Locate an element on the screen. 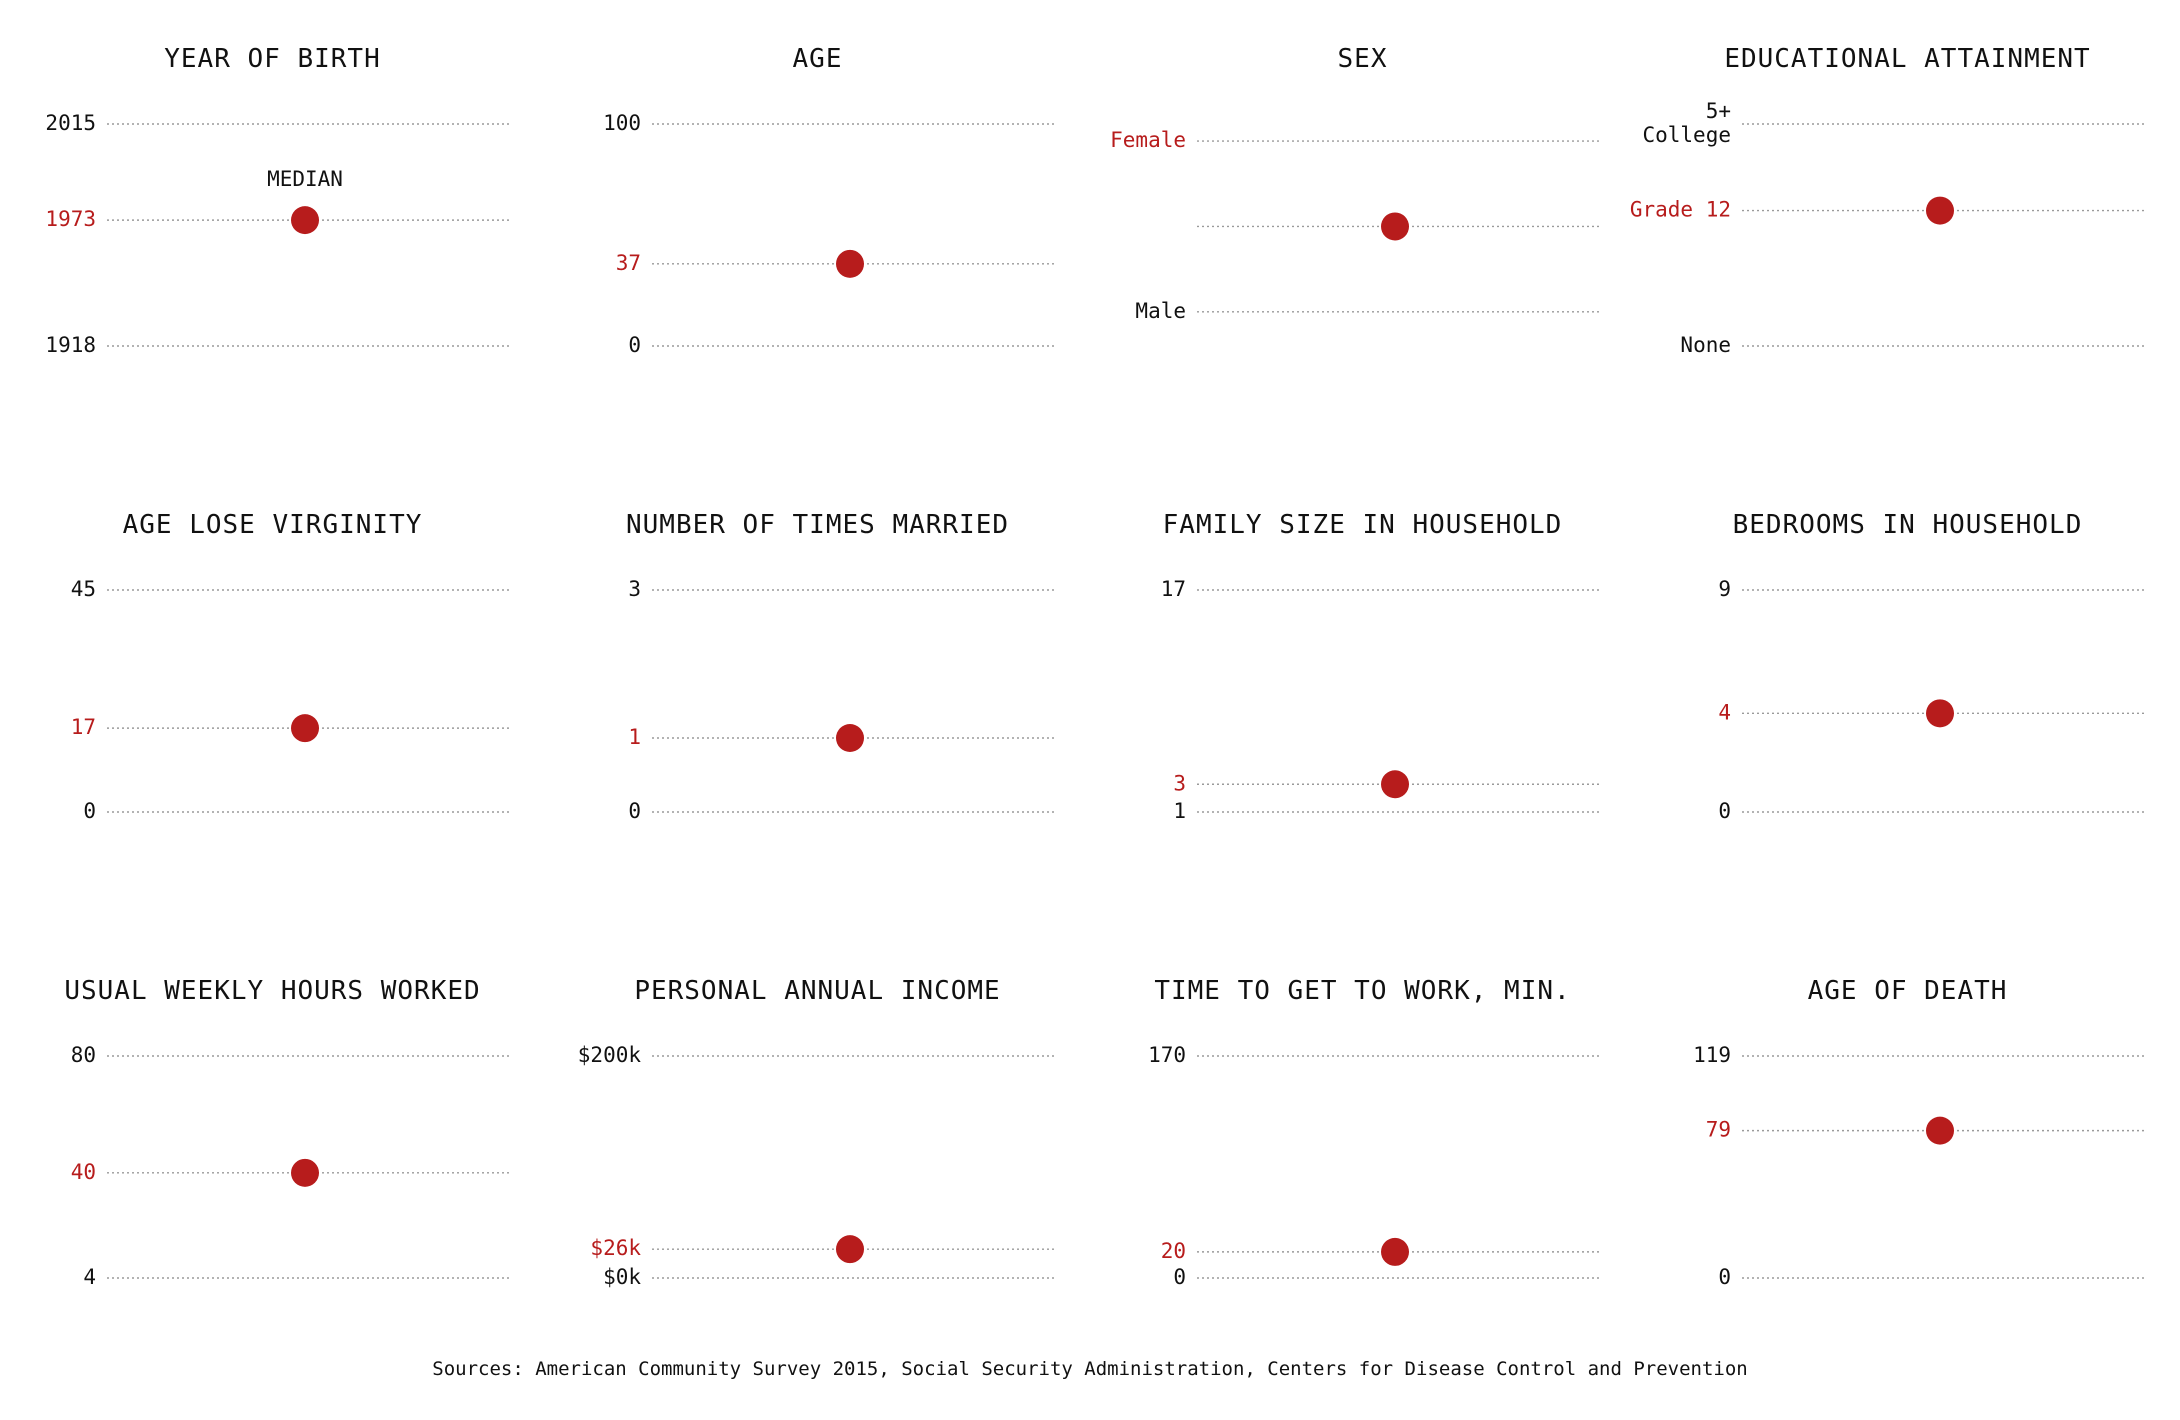 The height and width of the screenshot is (1420, 2180). chart-panel-age: AGE 100 0 37 is located at coordinates (817, 233).